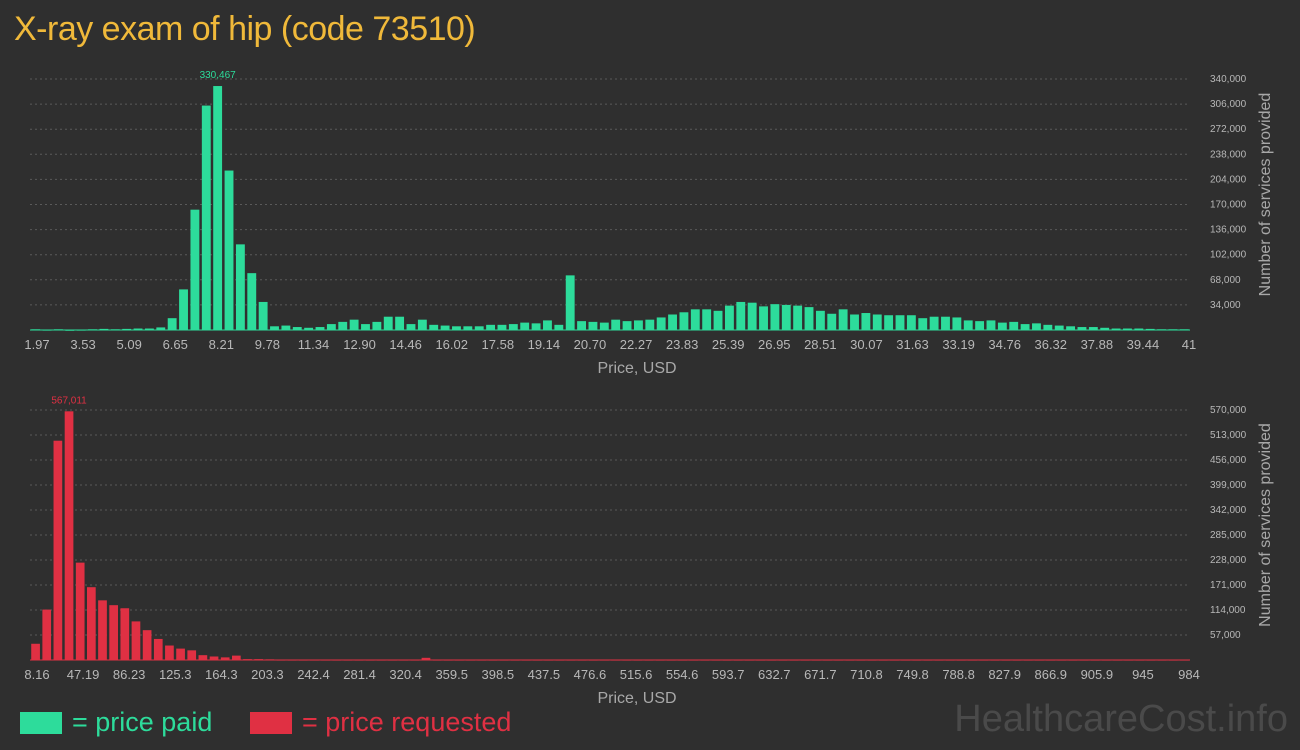  What do you see at coordinates (129, 674) in the screenshot?
I see `x-tick-label: 86.23` at bounding box center [129, 674].